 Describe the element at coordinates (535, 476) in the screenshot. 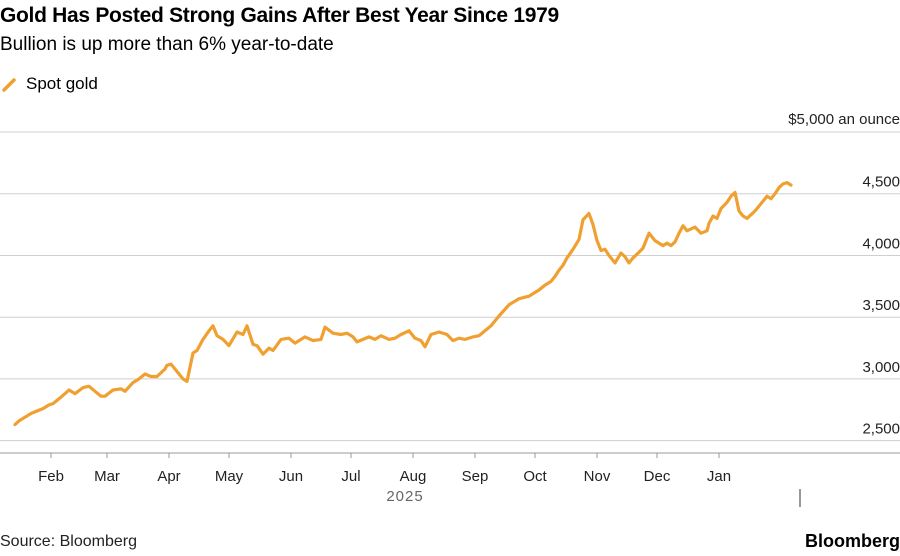

I see `x-tick-label-oct: Oct` at that location.